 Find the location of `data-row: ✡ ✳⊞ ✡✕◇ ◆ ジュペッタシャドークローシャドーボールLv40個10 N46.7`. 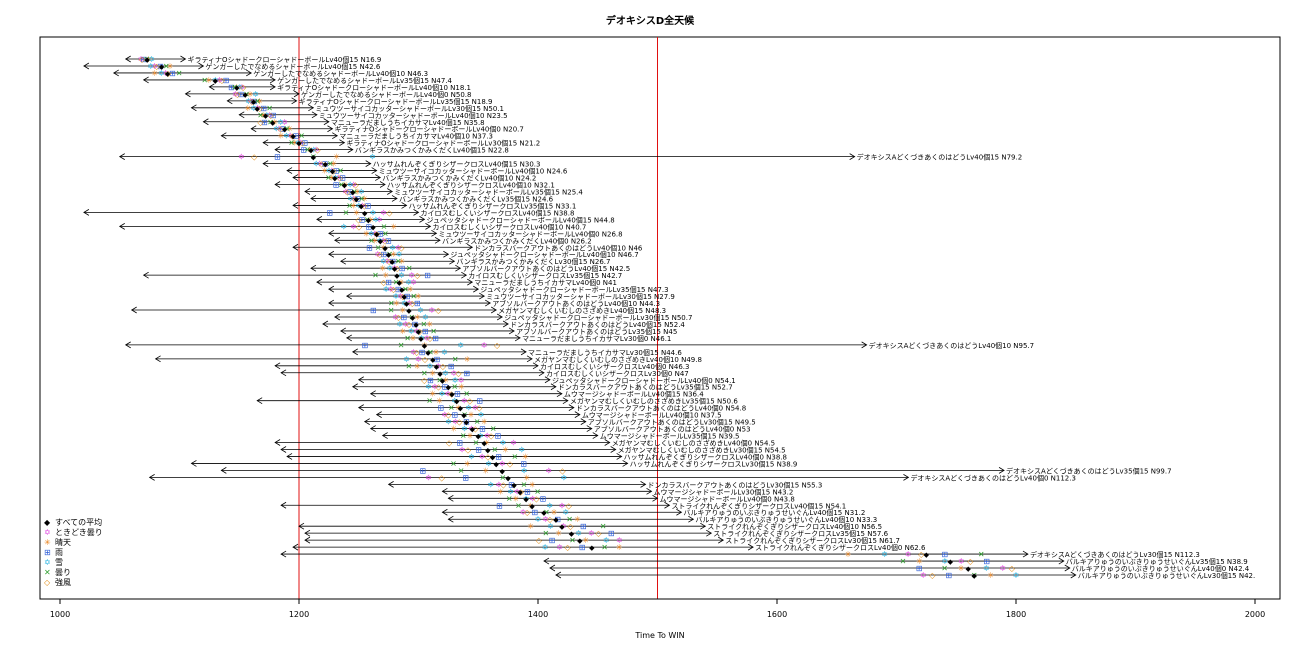

data-row: ✡ ✳⊞ ✡✕◇ ◆ ジュペッタシャドークローシャドーボールLv40個10 N46.7 is located at coordinates (483, 254).